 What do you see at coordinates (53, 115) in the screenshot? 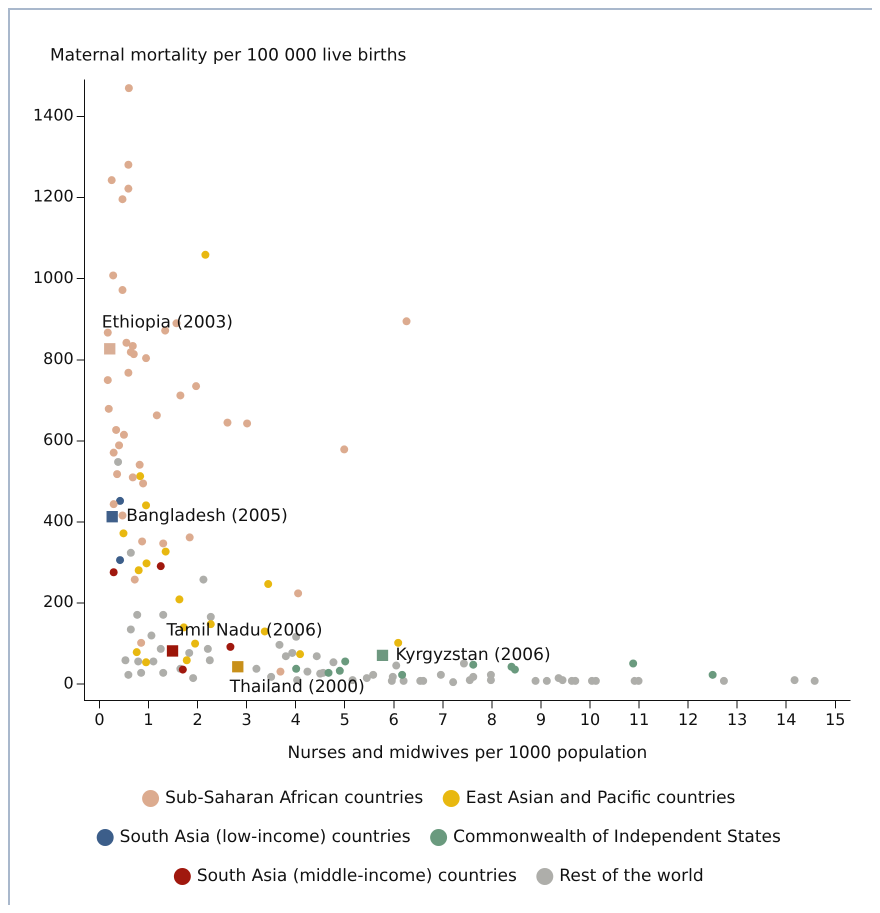
I see `y-tick-label: 1400` at bounding box center [53, 115].